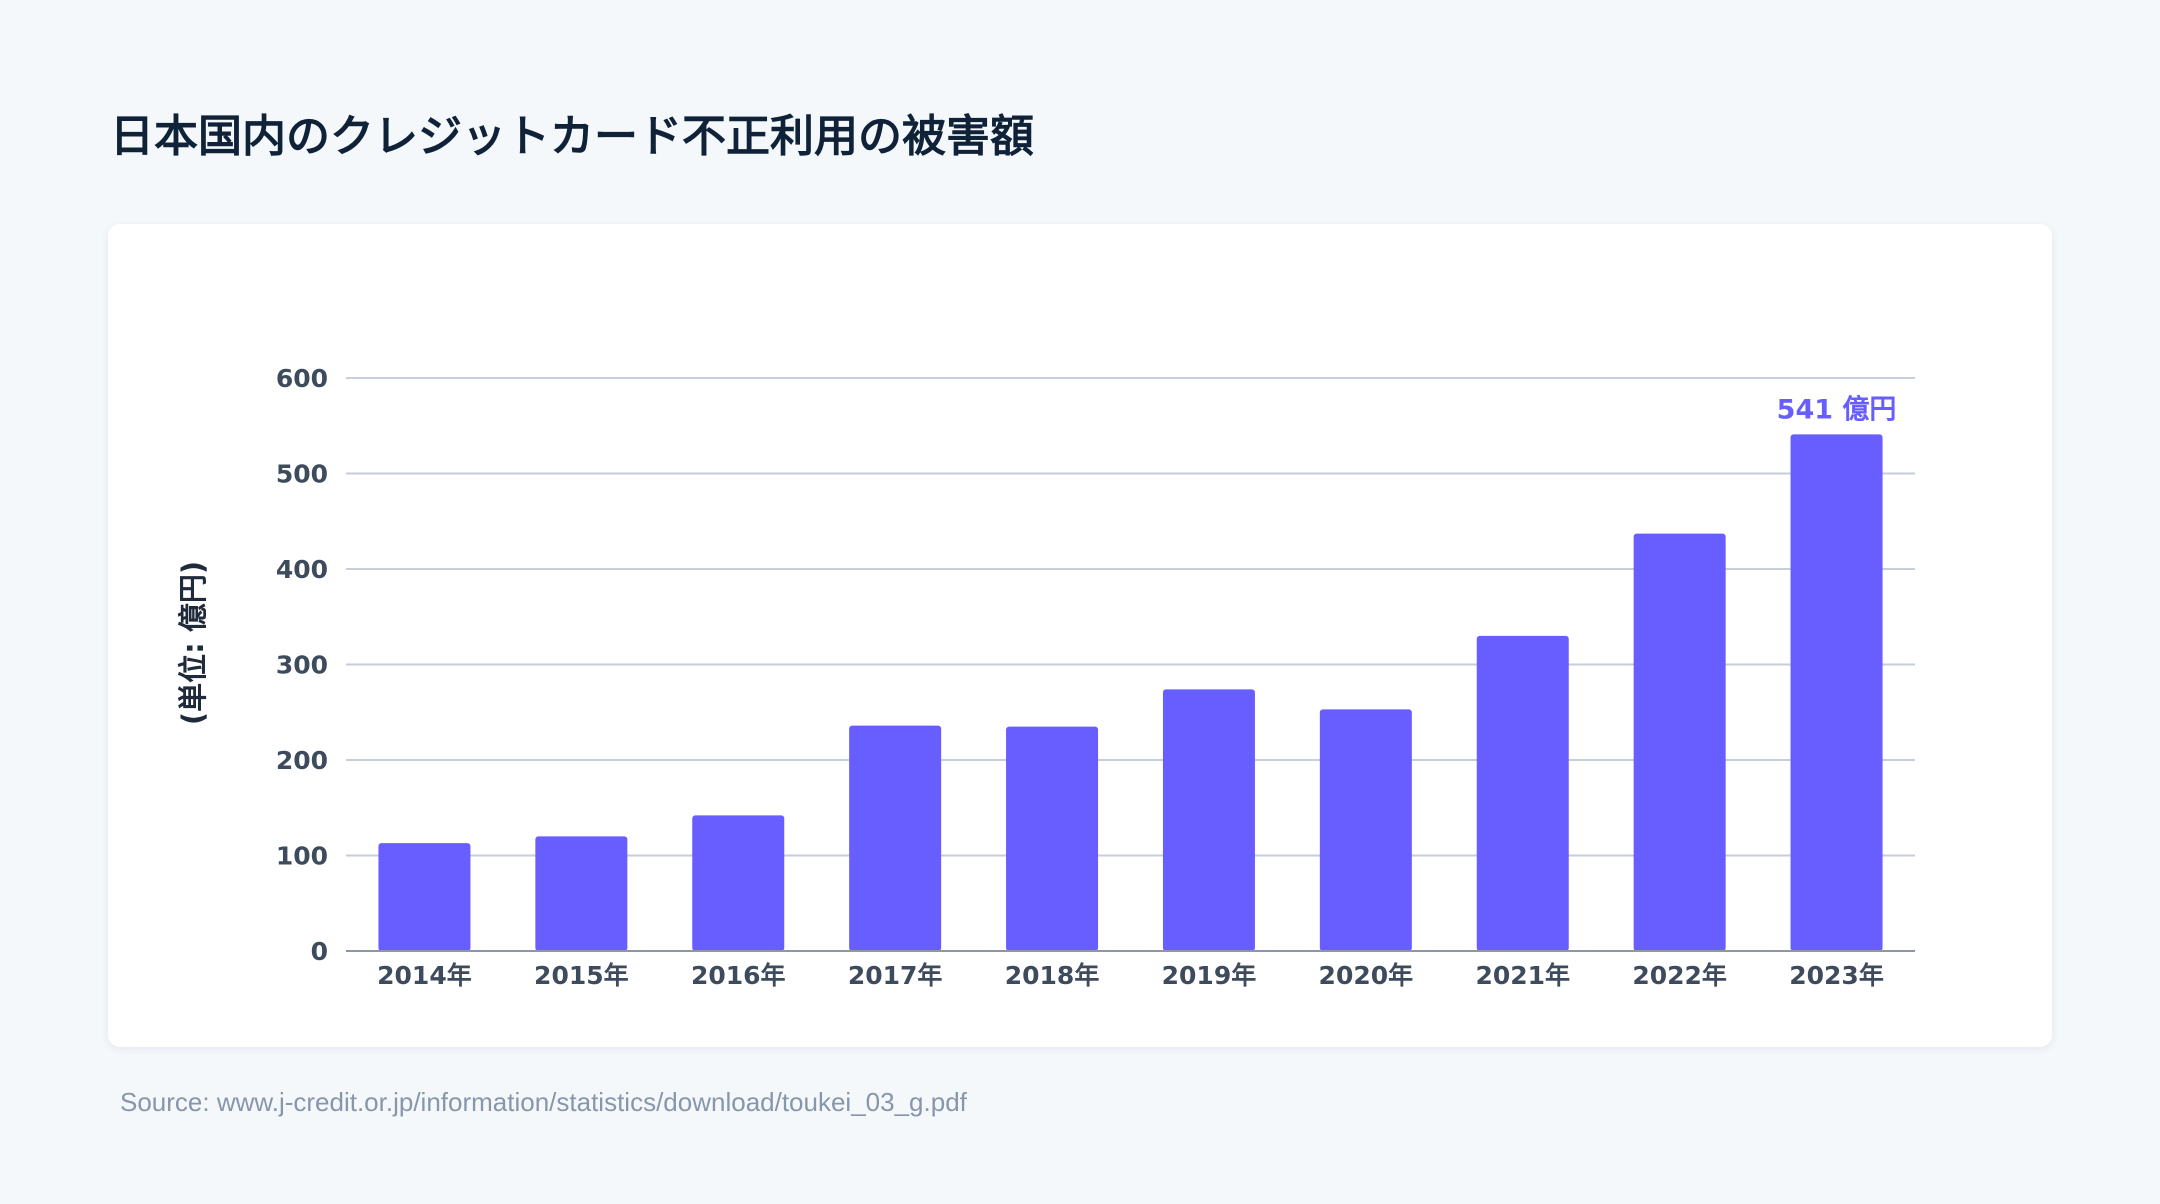 The height and width of the screenshot is (1204, 2160). What do you see at coordinates (319, 951) in the screenshot?
I see `y-tick-label: 0` at bounding box center [319, 951].